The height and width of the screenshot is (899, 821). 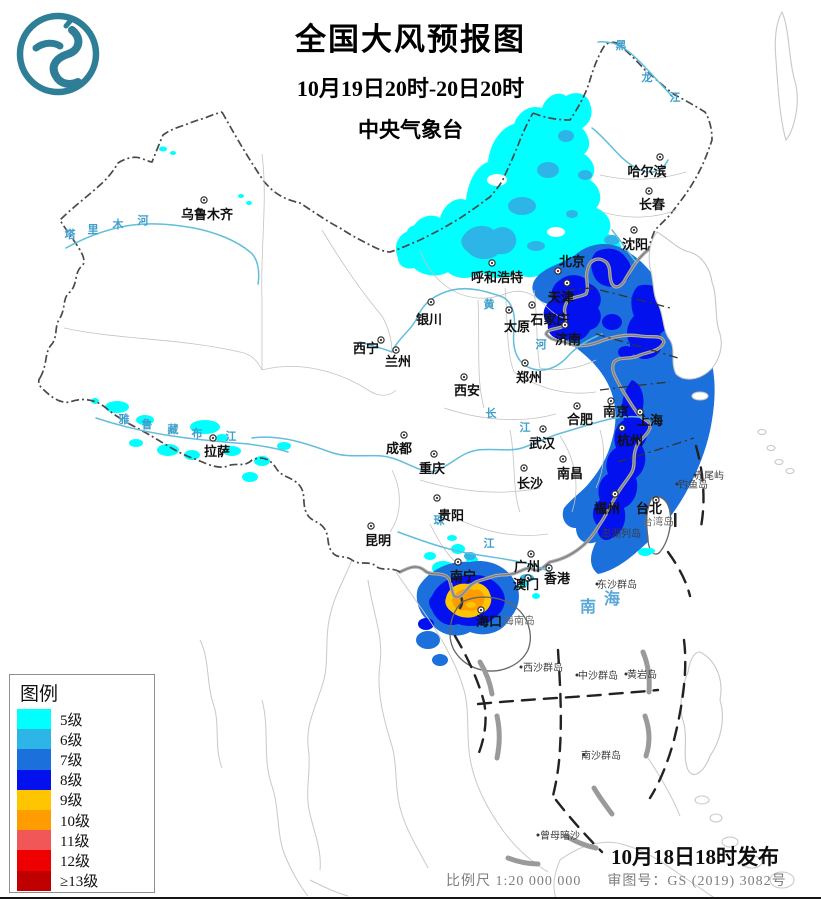 I want to click on city: 南京, so click(x=616, y=408).